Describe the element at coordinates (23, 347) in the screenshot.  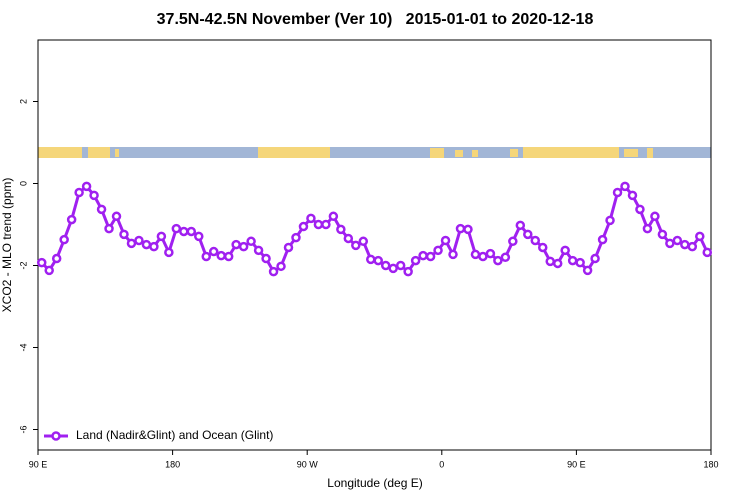
I see `y-tick-label: -4` at that location.